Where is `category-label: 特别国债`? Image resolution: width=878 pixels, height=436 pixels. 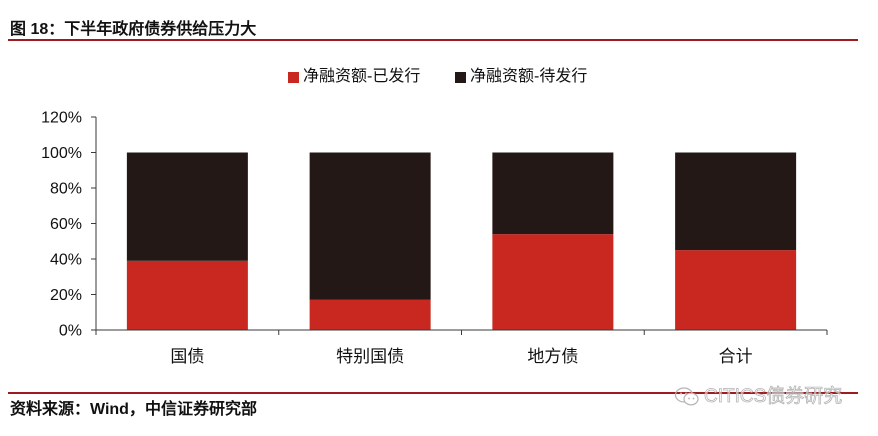
category-label: 特别国债 is located at coordinates (370, 356).